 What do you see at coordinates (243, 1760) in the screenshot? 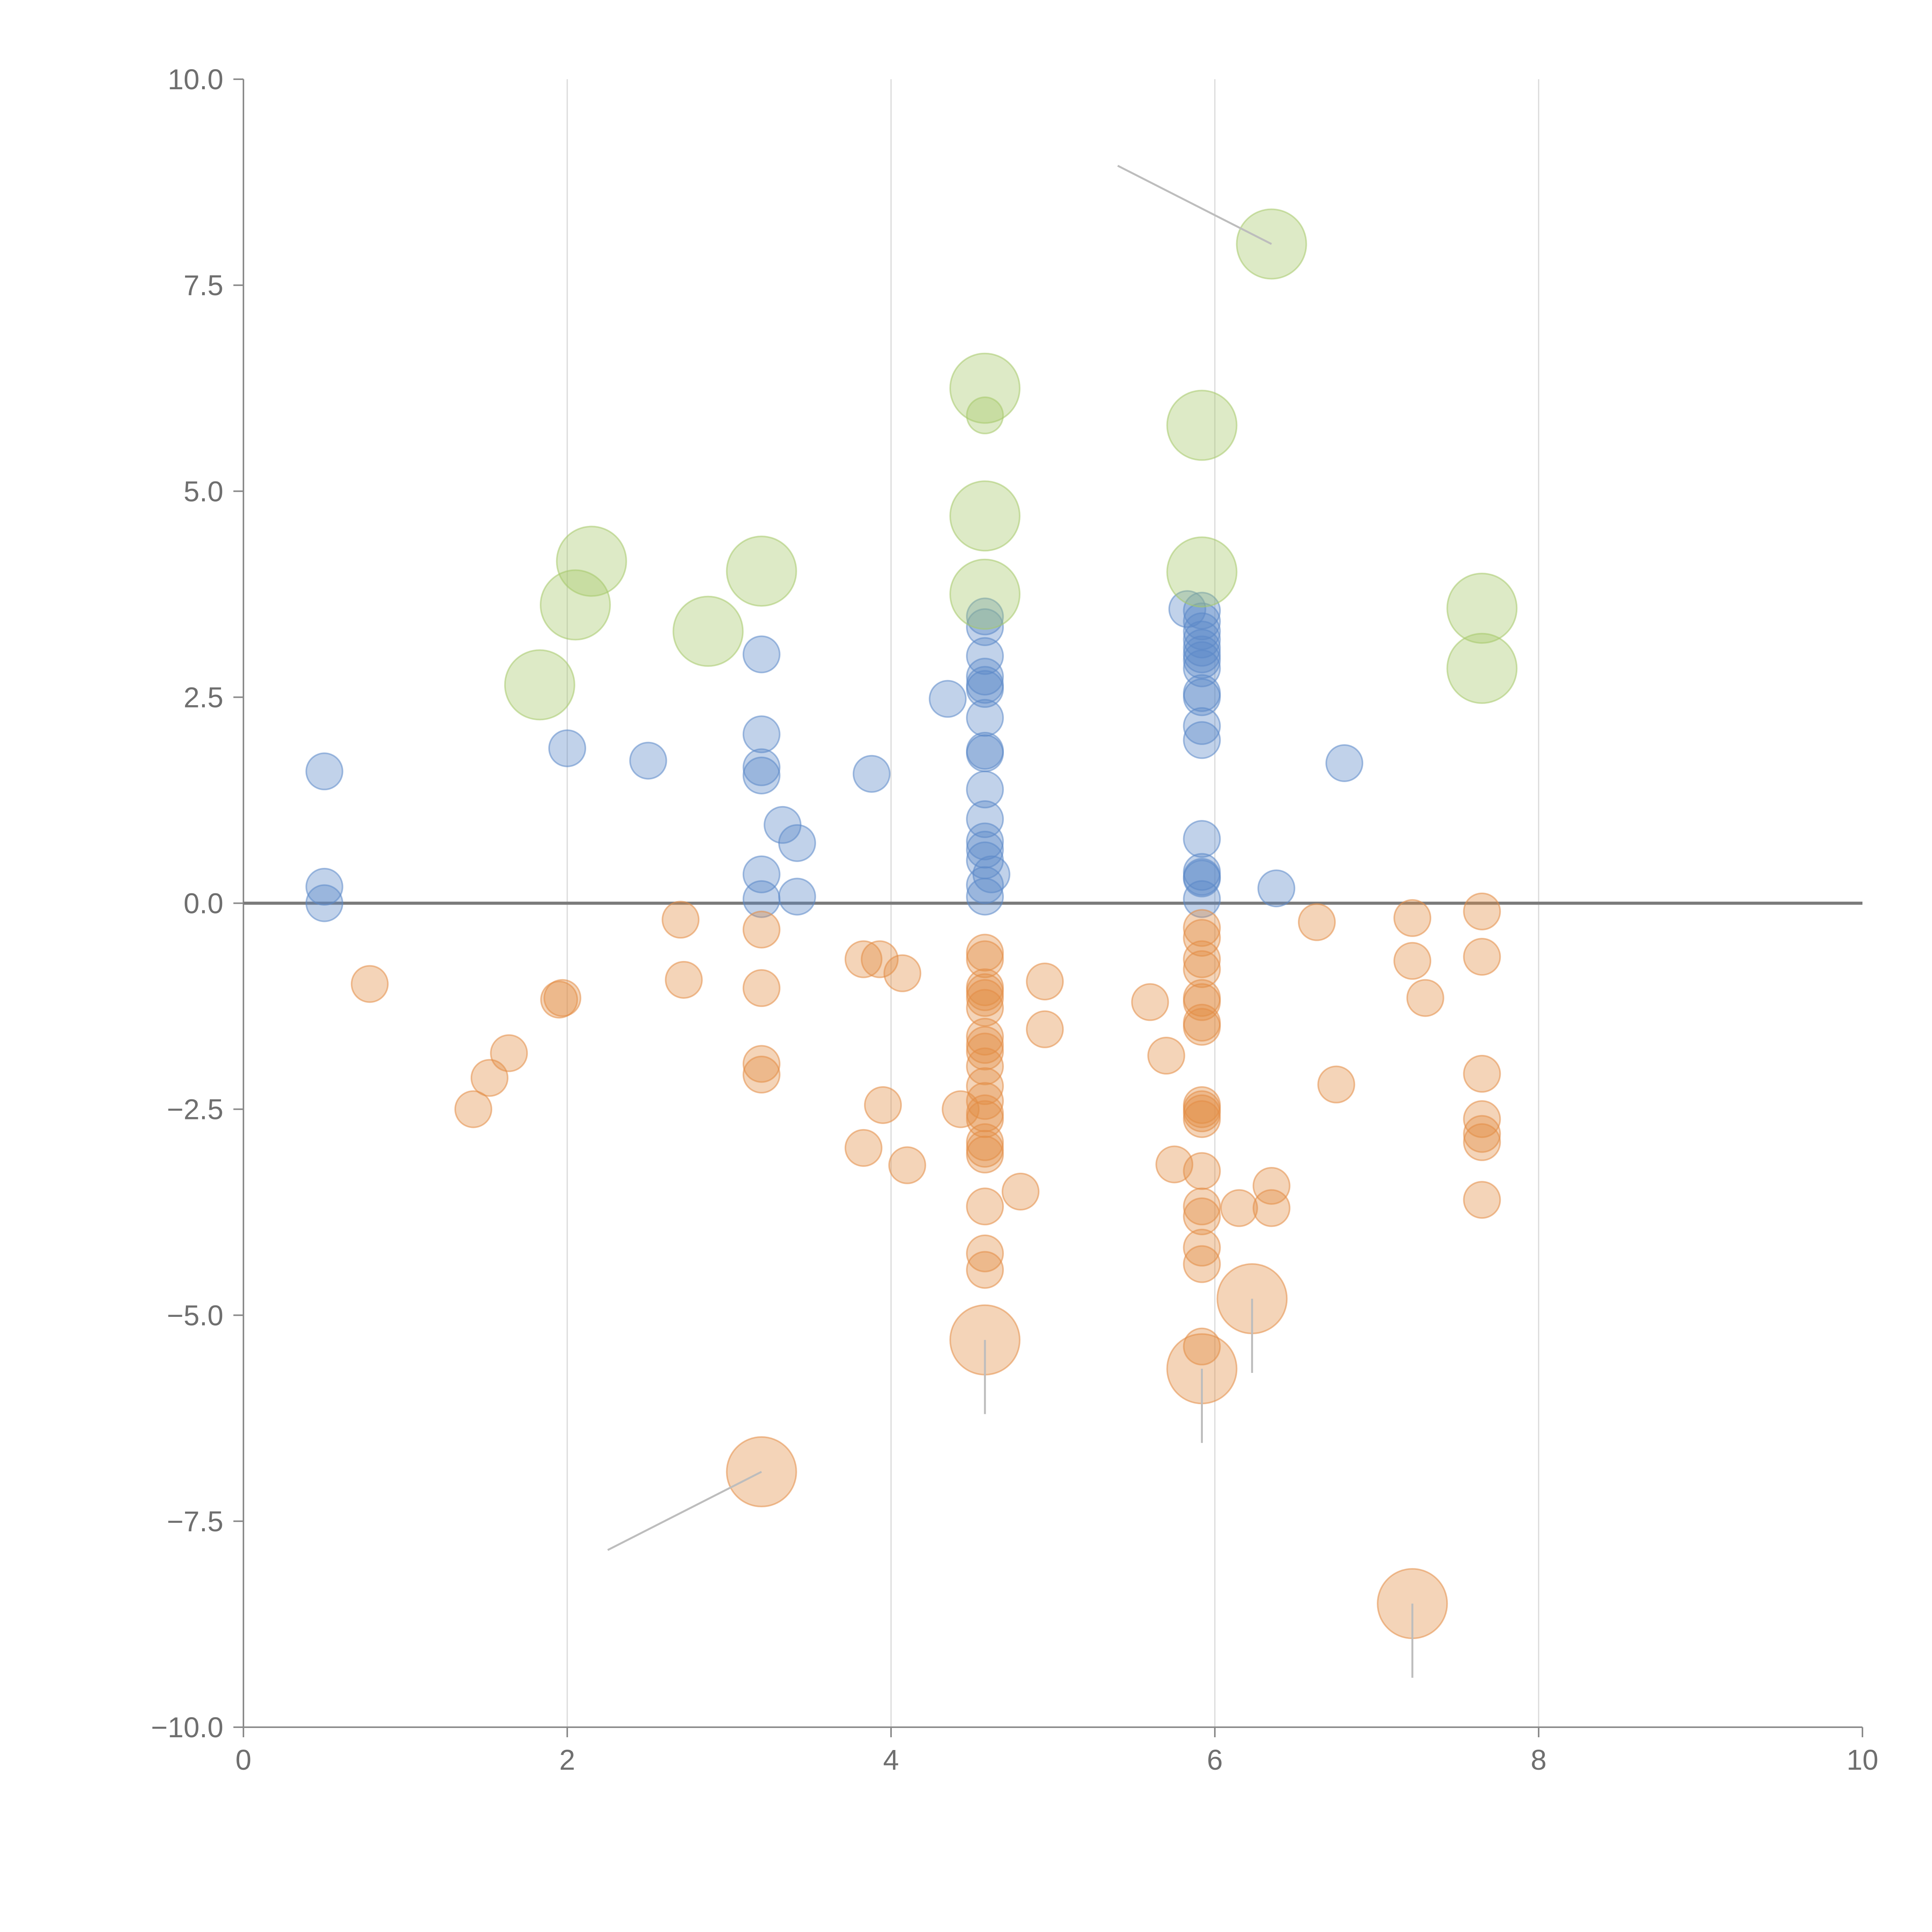
I see `x-tick-label: 0` at bounding box center [243, 1760].